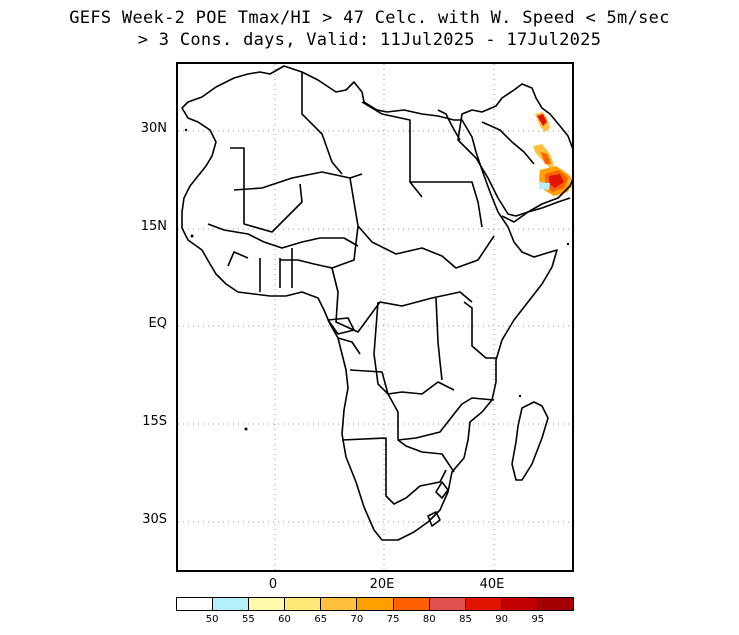  I want to click on color-scale-label: 70, so click(357, 619).